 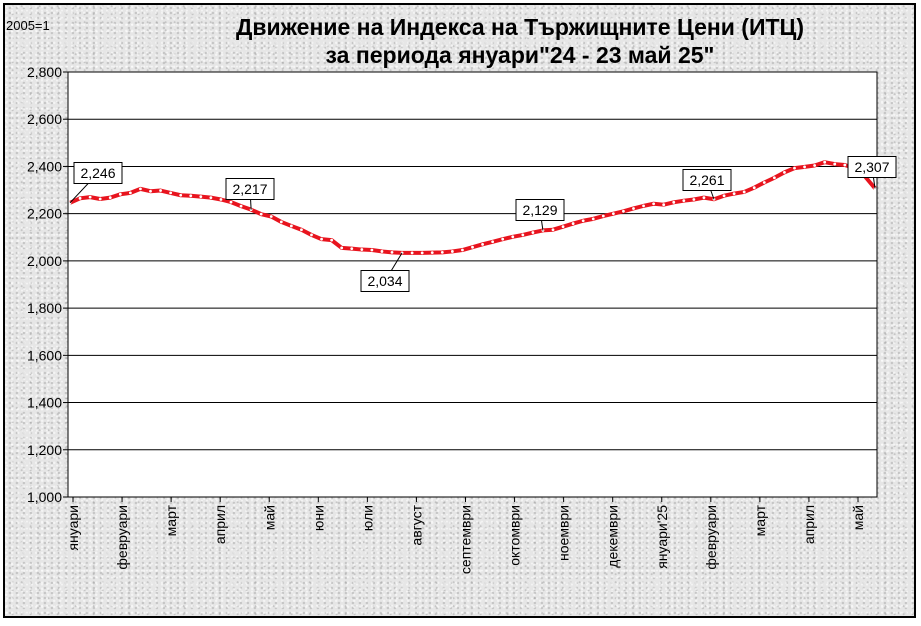 I want to click on y-tick-label: 2,600, so click(x=44, y=119).